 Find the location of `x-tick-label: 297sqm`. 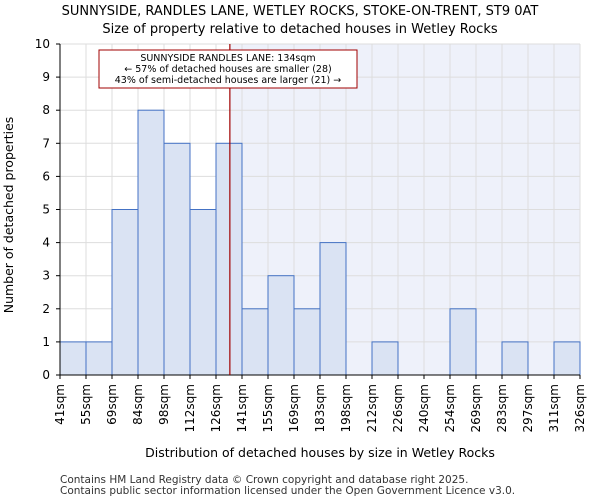

x-tick-label: 297sqm is located at coordinates (528, 408).